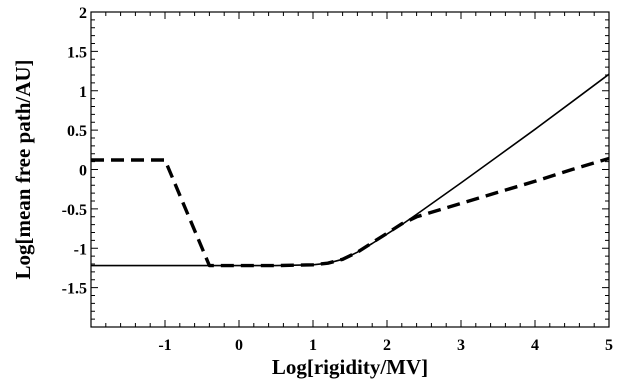  What do you see at coordinates (609, 345) in the screenshot?
I see `x-tick-label: 5` at bounding box center [609, 345].